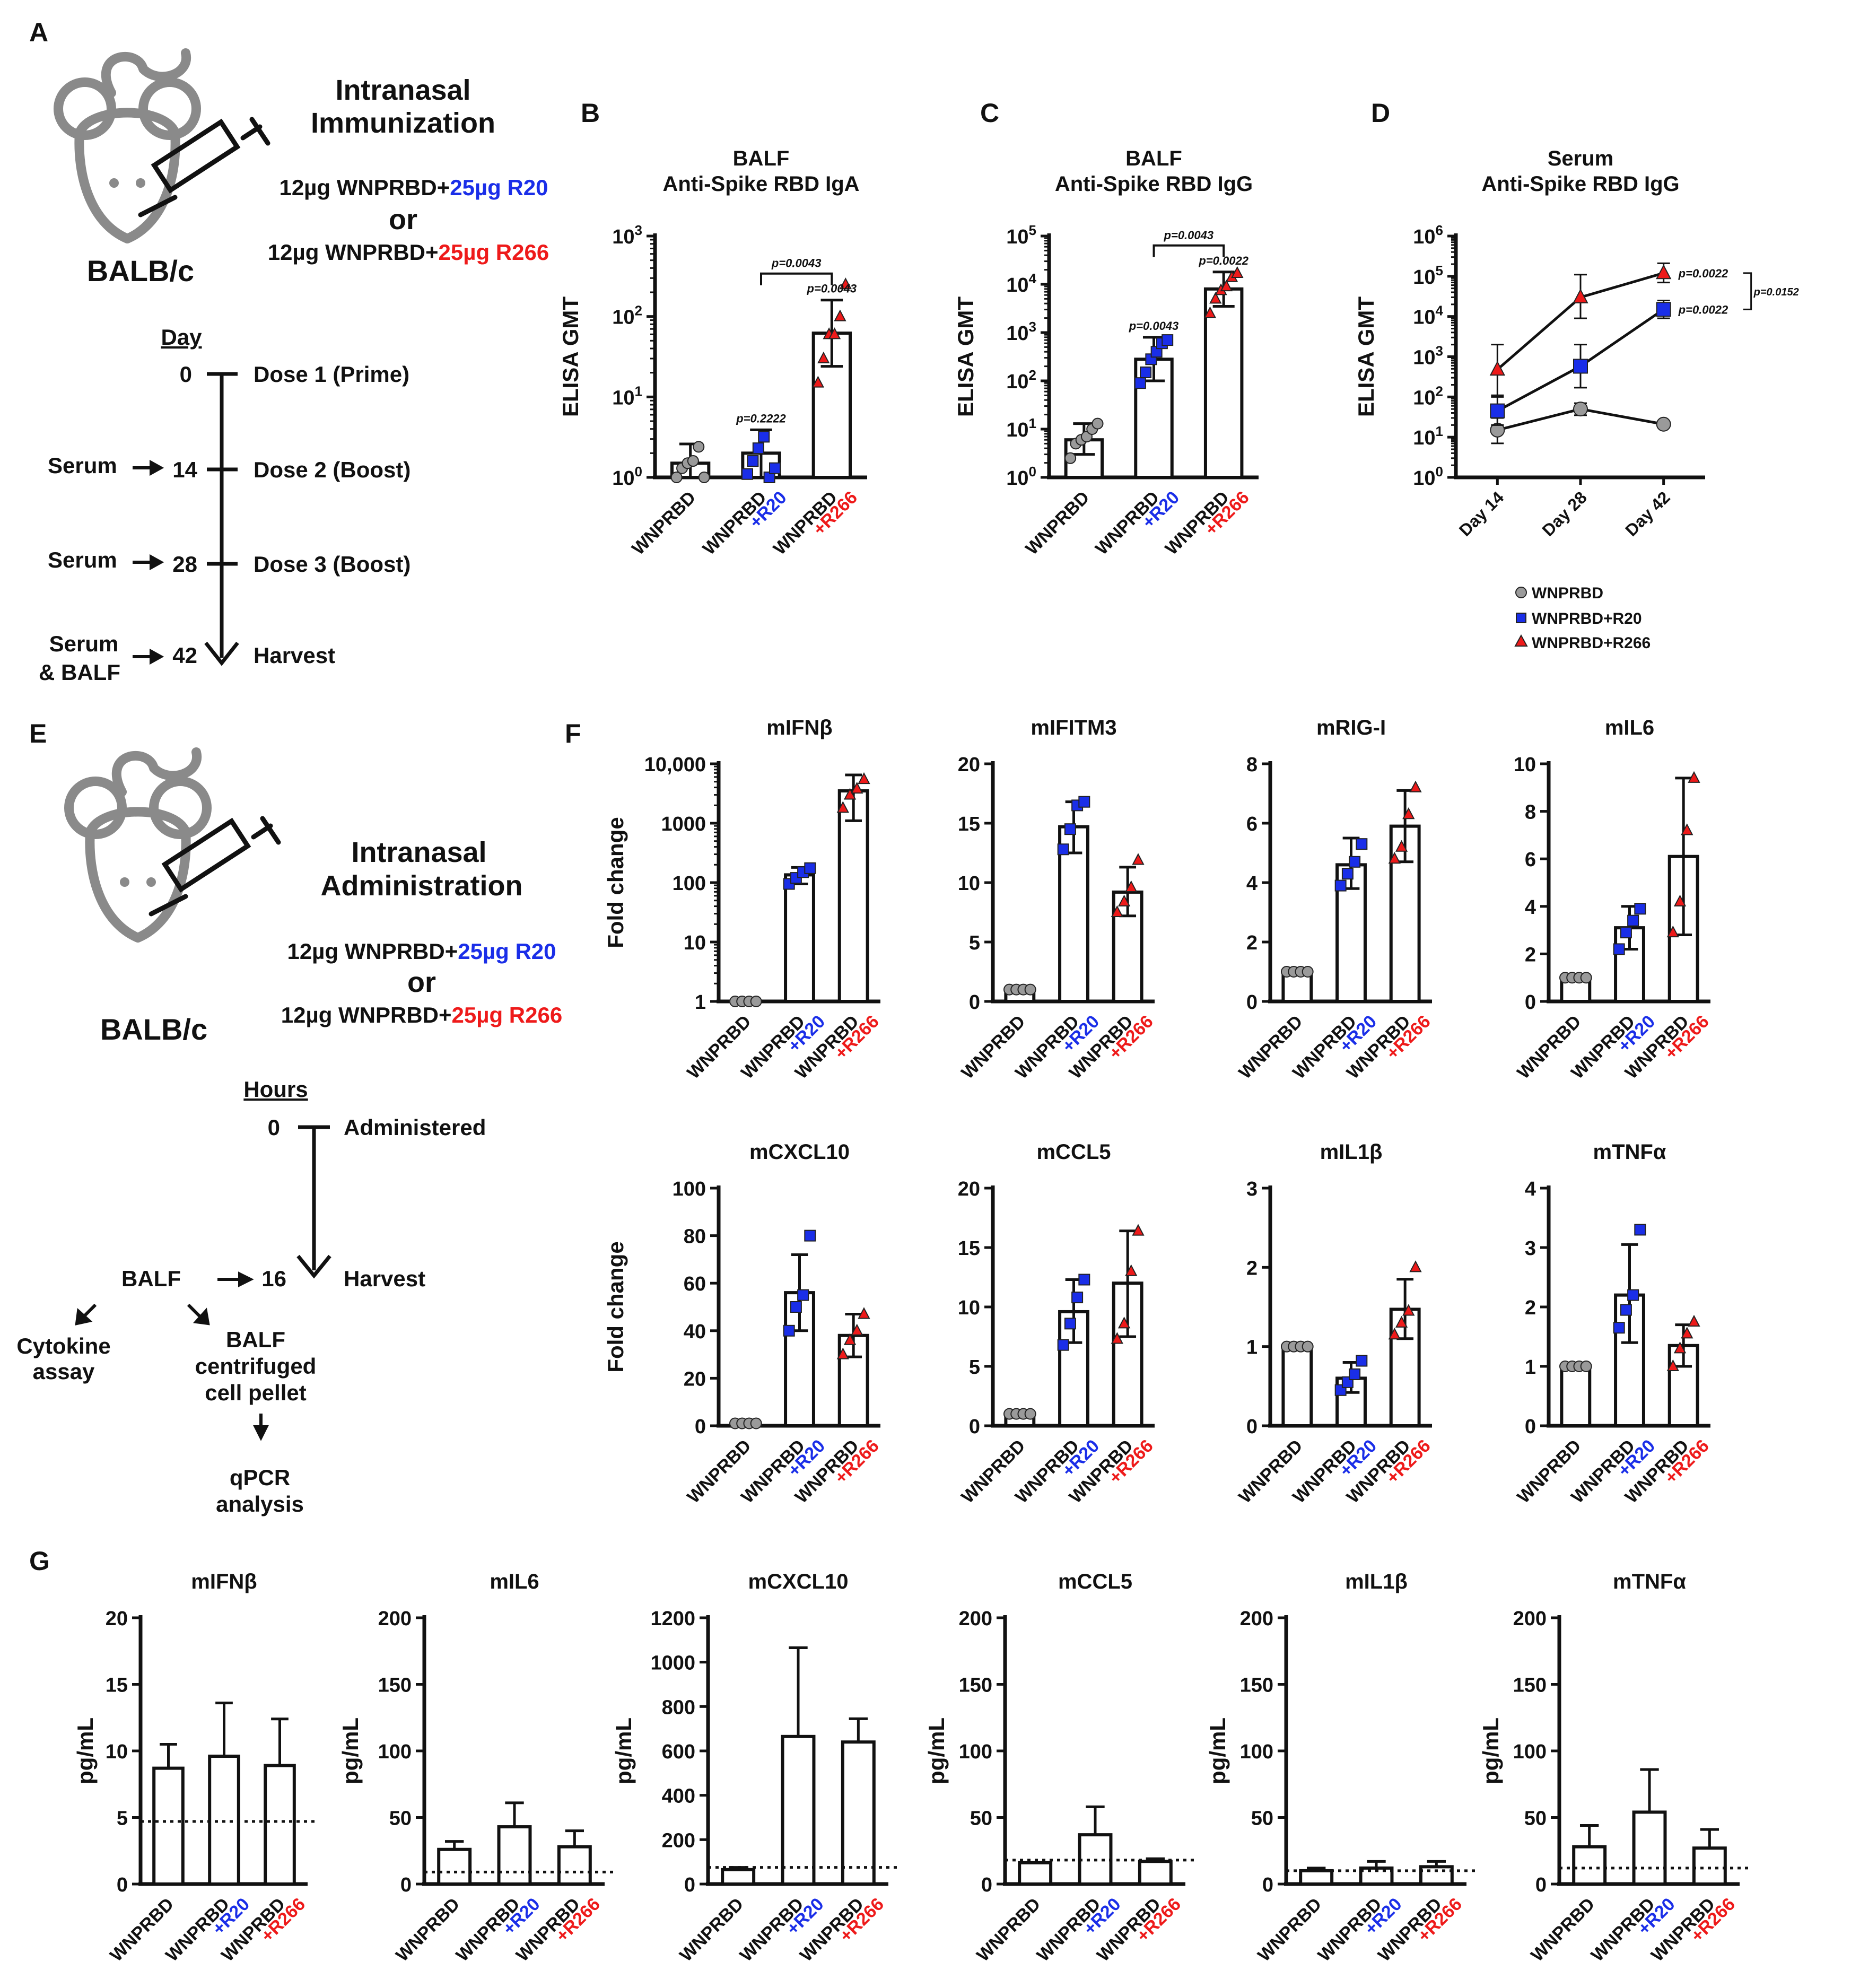 This screenshot has width=1851, height=1988. I want to click on y-tick-label: 150, so click(975, 1686).